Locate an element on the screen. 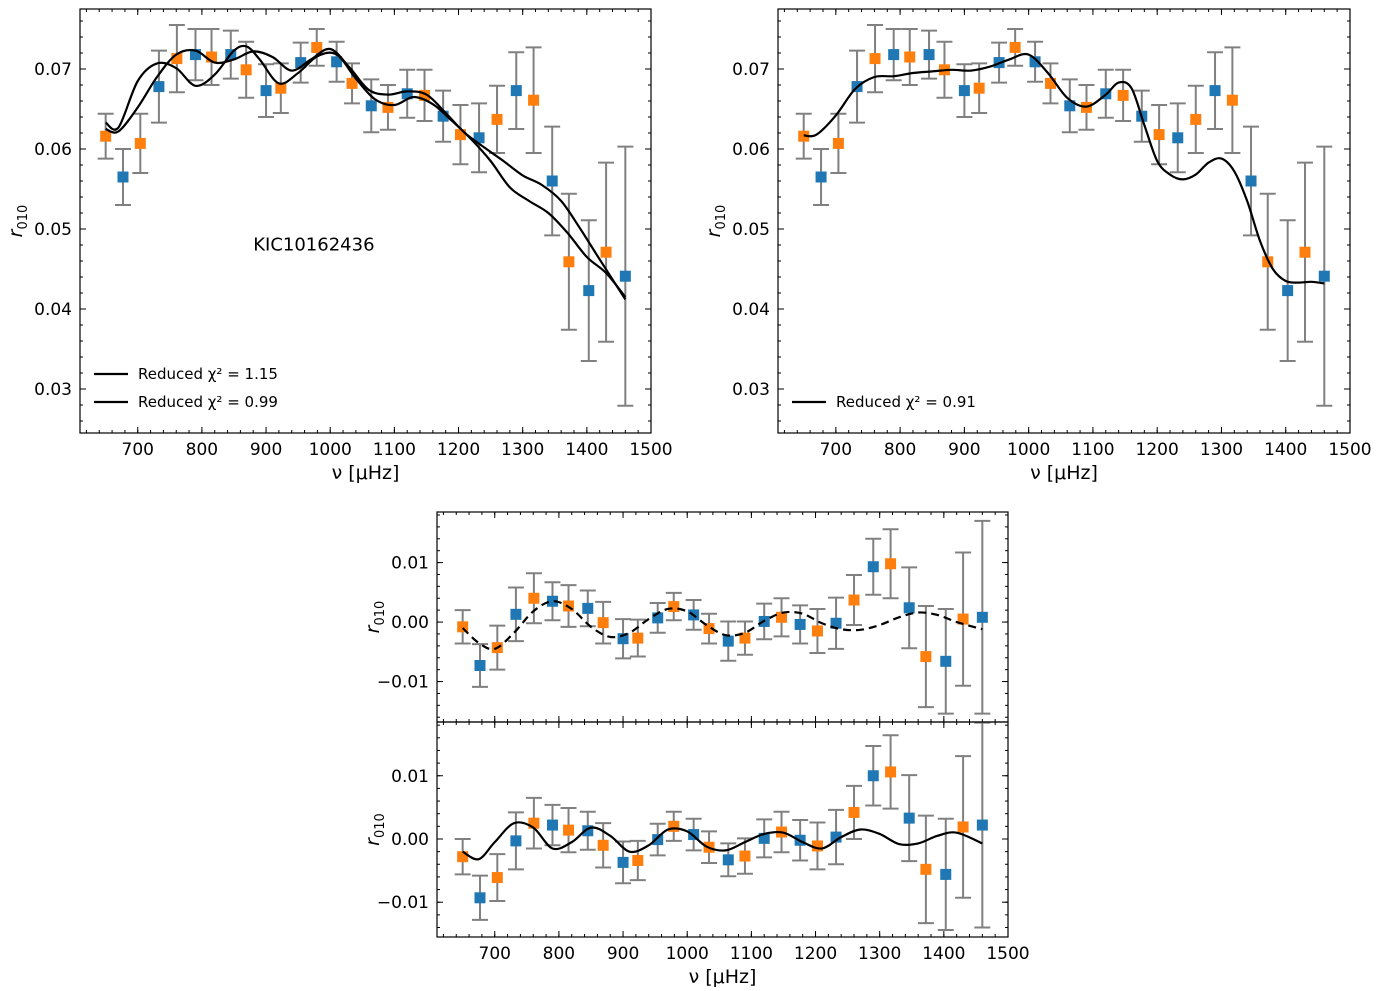  x-axis-label: ν [μHz] is located at coordinates (1064, 473).